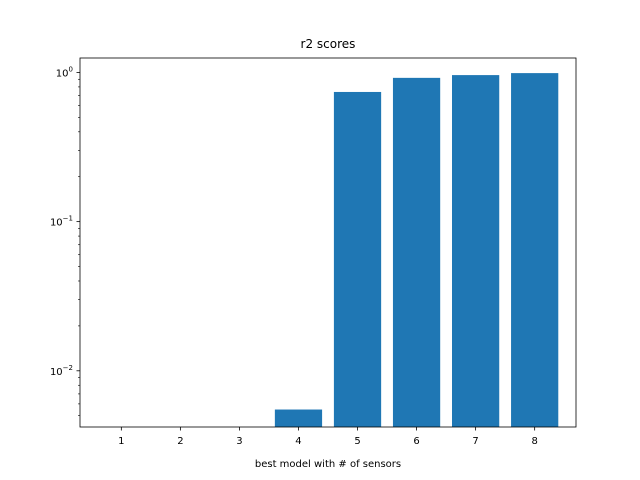 This screenshot has height=480, width=640. Describe the element at coordinates (64, 72) in the screenshot. I see `y-tick-label: 10⁰` at that location.